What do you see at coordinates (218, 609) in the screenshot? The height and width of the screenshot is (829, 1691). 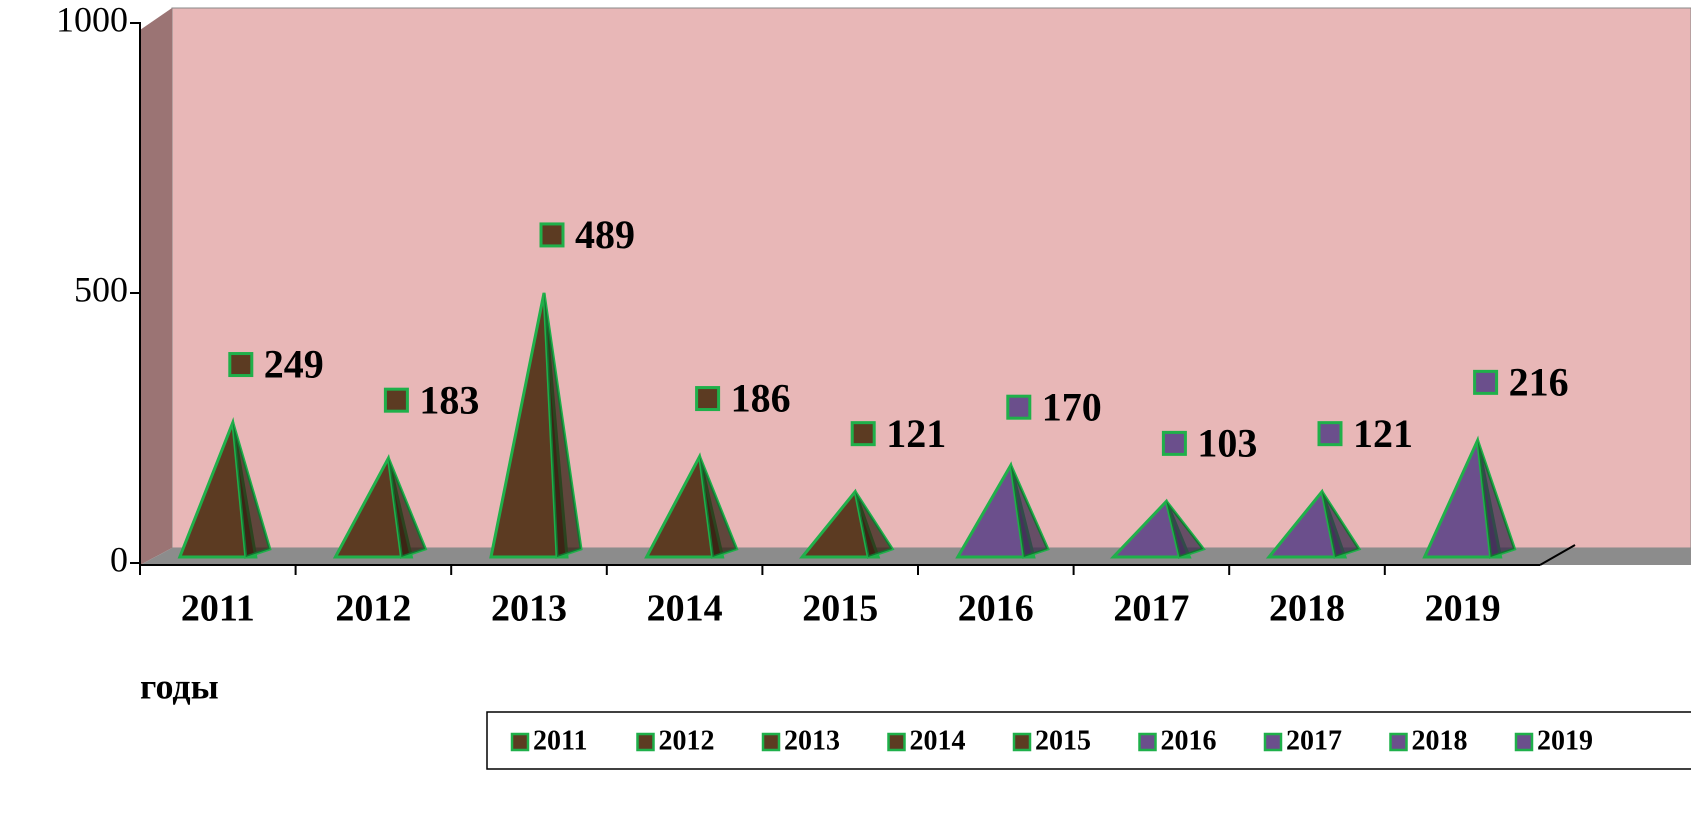 I see `x-tick-label: 2011` at bounding box center [218, 609].